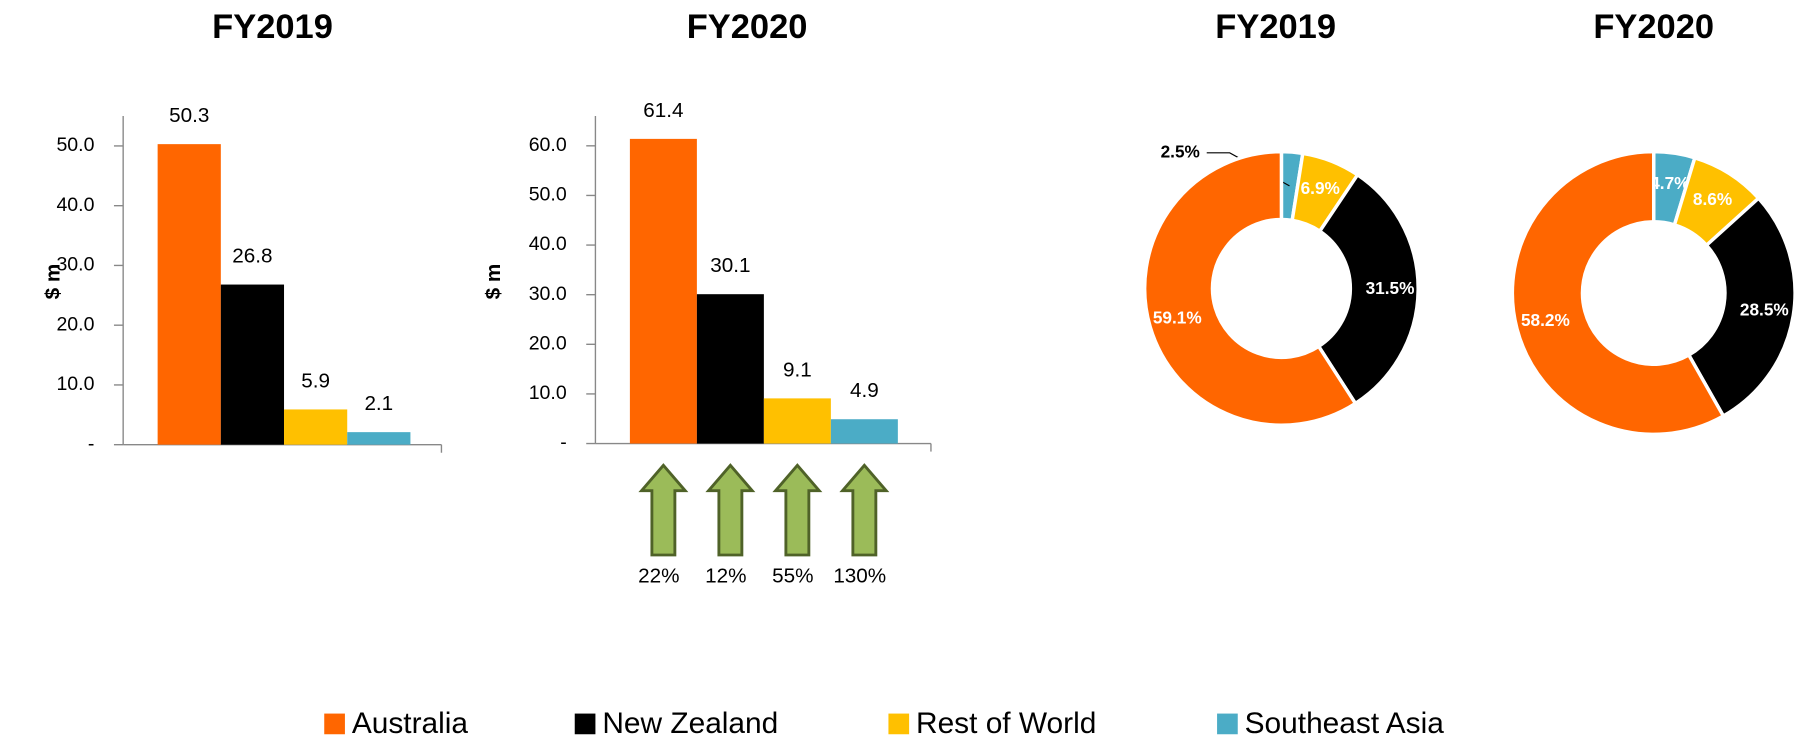 This screenshot has width=1801, height=740. I want to click on growth-label: 55%, so click(792, 575).